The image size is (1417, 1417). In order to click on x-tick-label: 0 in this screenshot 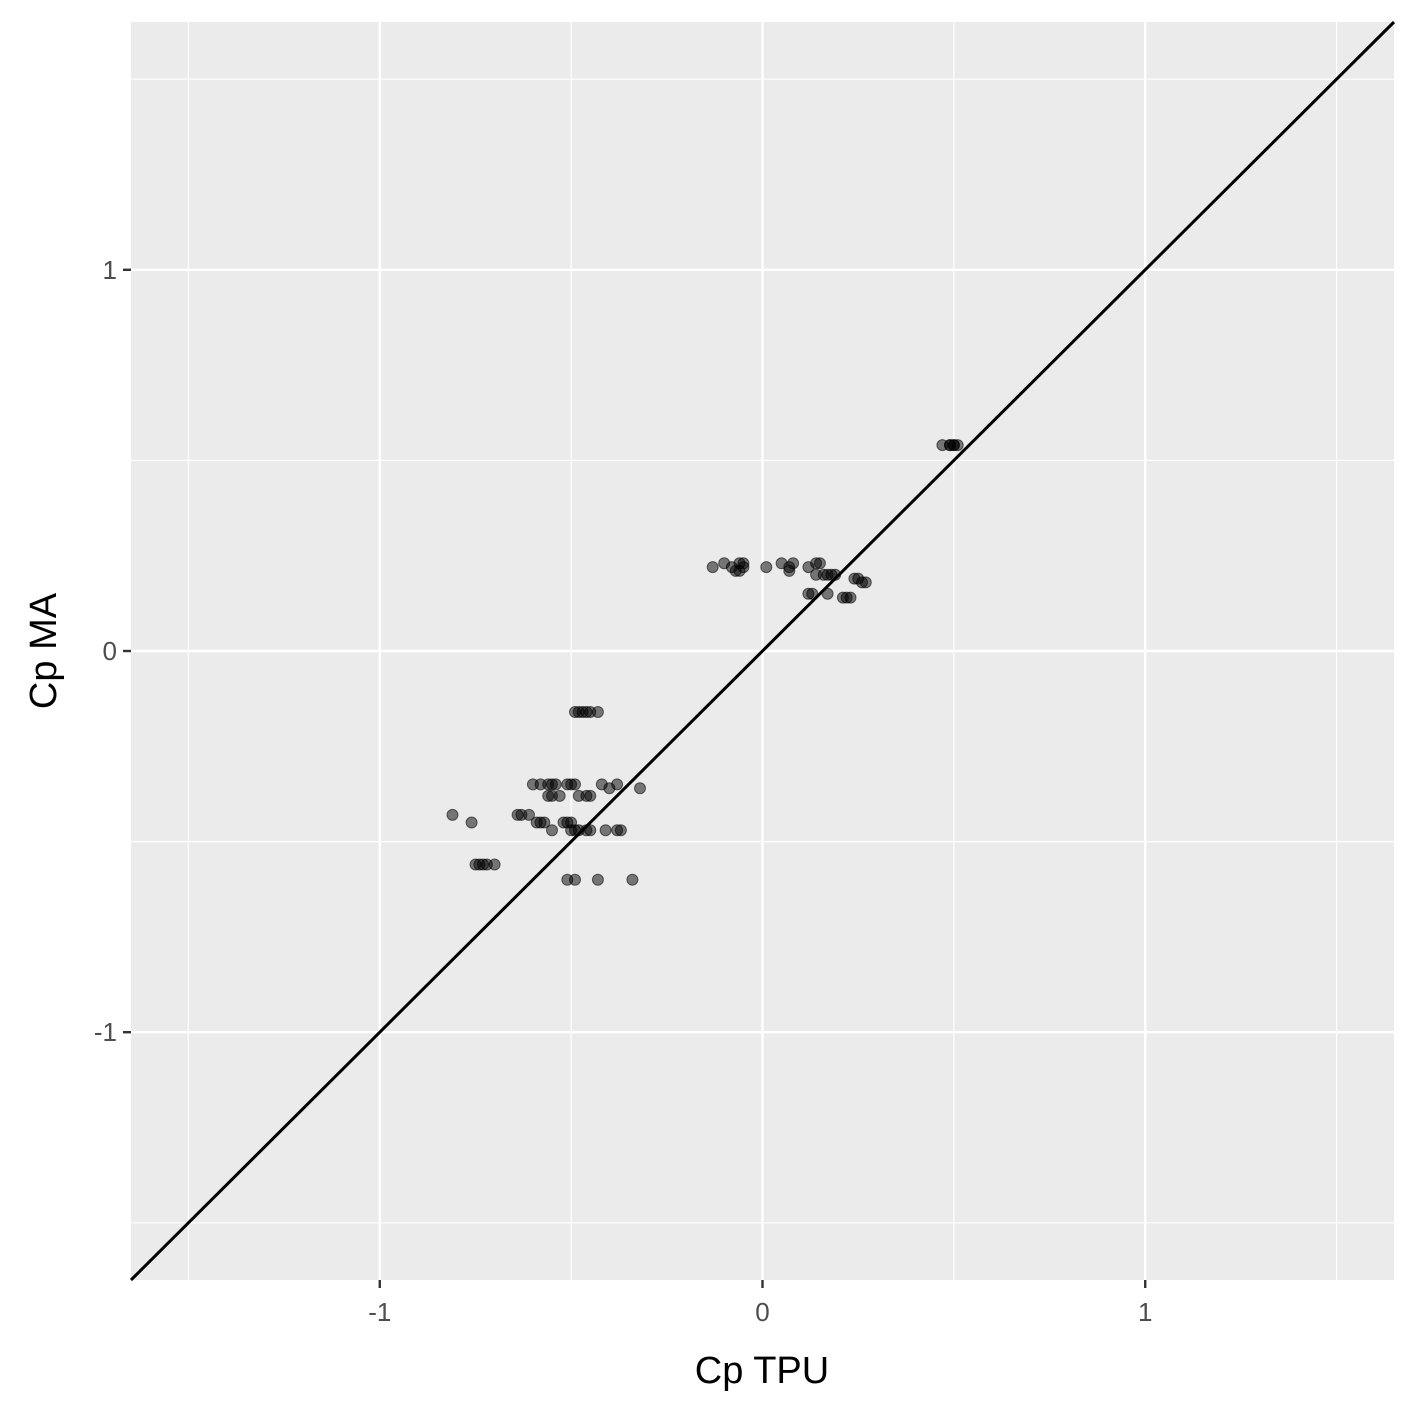, I will do `click(762, 1312)`.